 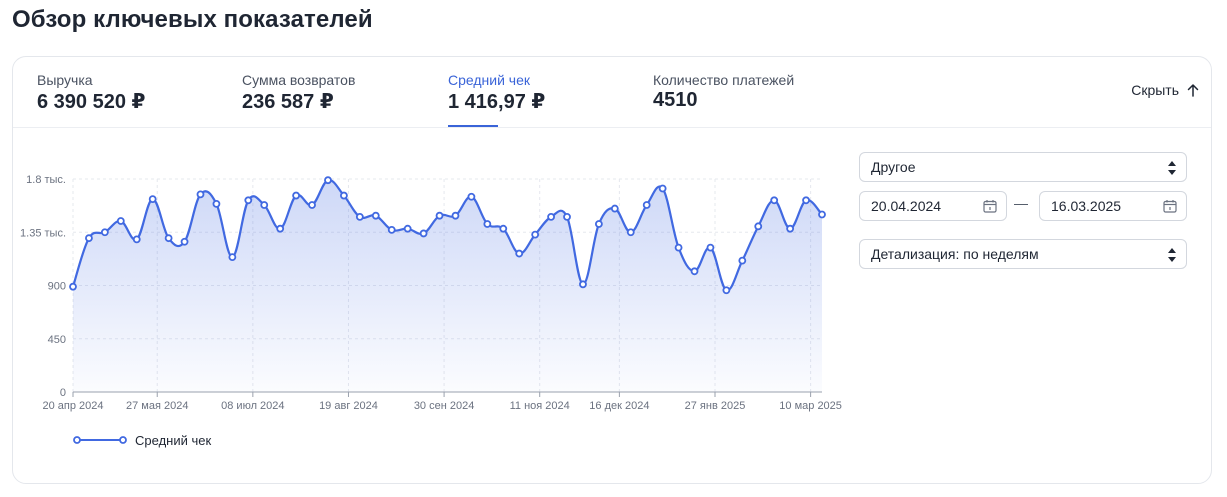 I want to click on kpi-value: 4510, so click(x=675, y=100).